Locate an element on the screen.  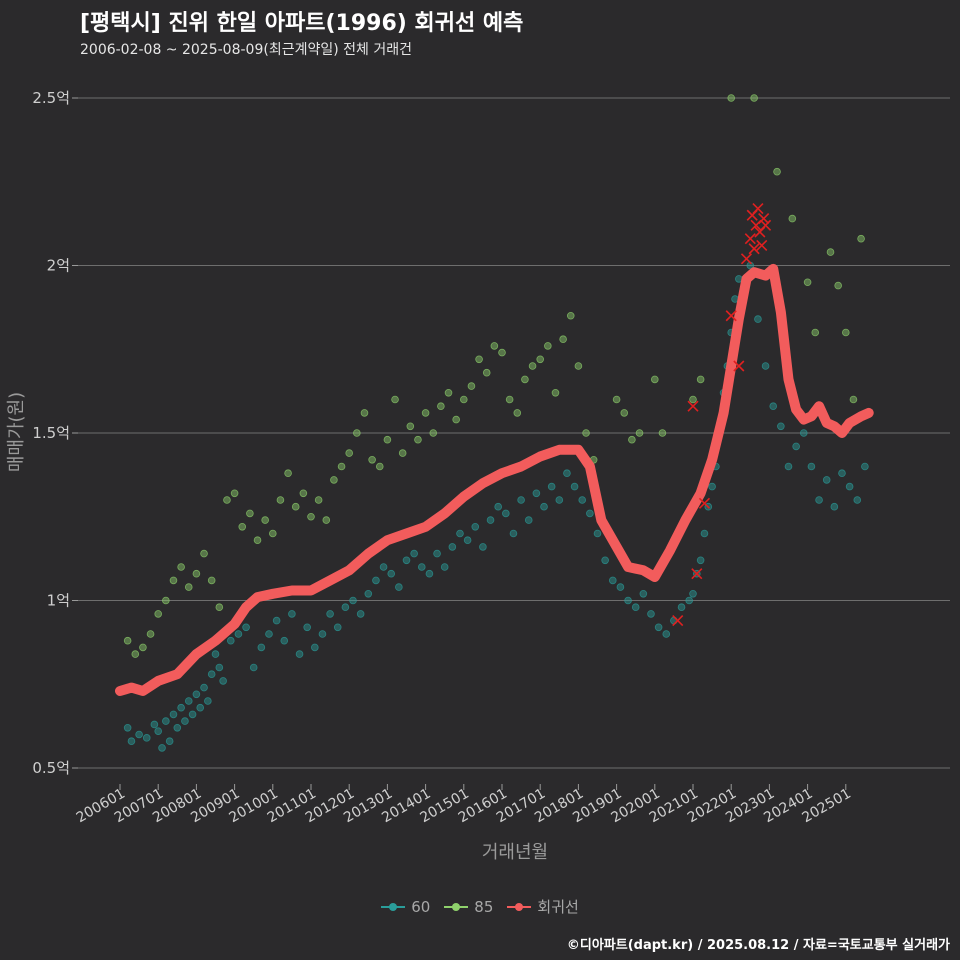
y-tick-label: 2.5억 is located at coordinates (51, 98).